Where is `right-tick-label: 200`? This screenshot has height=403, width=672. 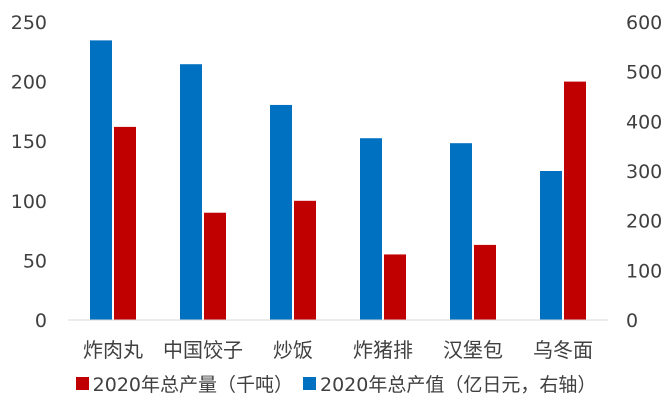 right-tick-label: 200 is located at coordinates (644, 222).